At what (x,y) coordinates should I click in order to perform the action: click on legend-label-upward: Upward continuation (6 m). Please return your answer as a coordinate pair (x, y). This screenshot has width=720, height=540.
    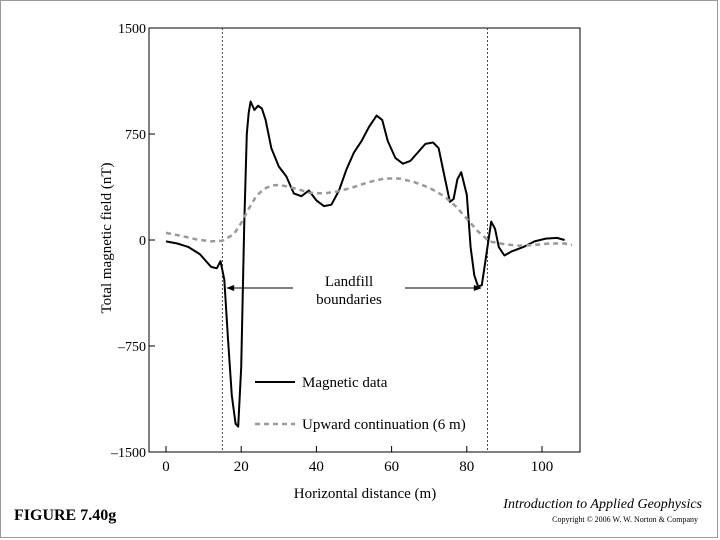
    Looking at the image, I should click on (384, 425).